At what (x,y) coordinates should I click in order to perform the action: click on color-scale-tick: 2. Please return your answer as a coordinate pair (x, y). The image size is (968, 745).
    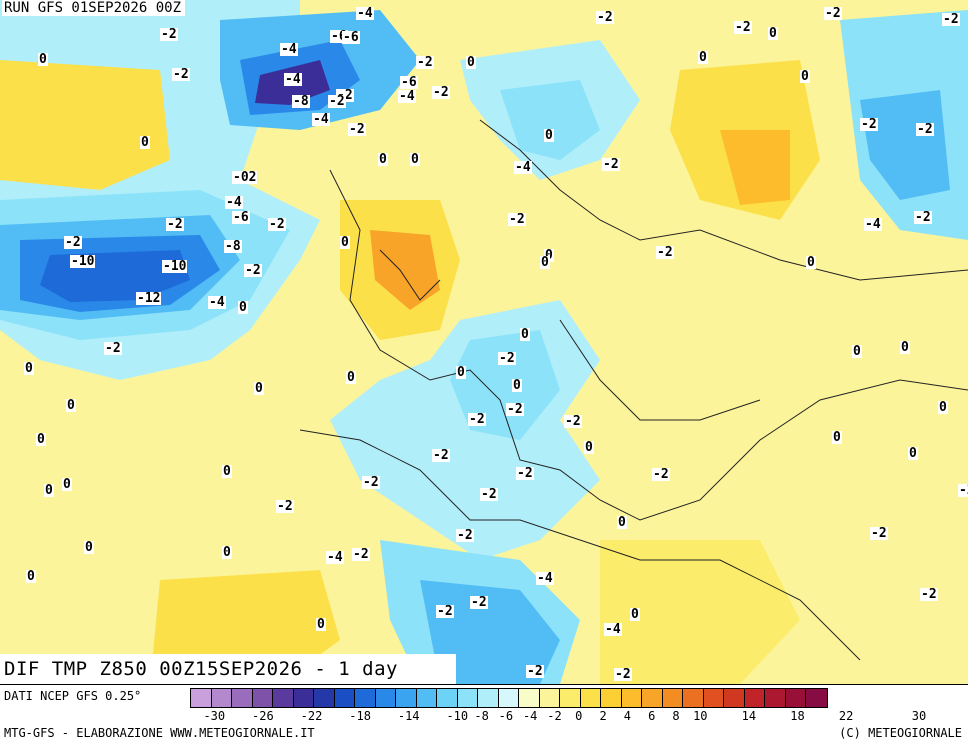
    Looking at the image, I should click on (603, 716).